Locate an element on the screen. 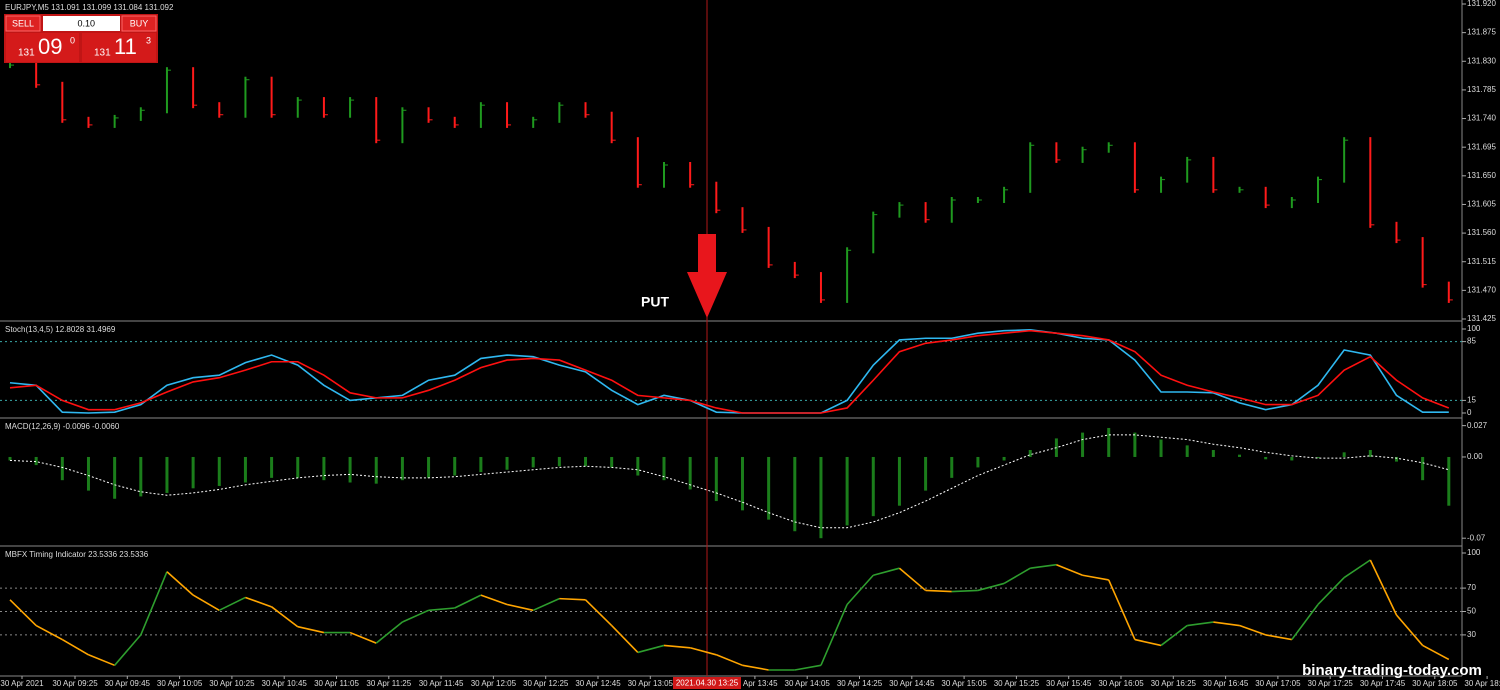 The width and height of the screenshot is (1500, 690). x-tick-label: 30 Apr 14:45 is located at coordinates (912, 683).